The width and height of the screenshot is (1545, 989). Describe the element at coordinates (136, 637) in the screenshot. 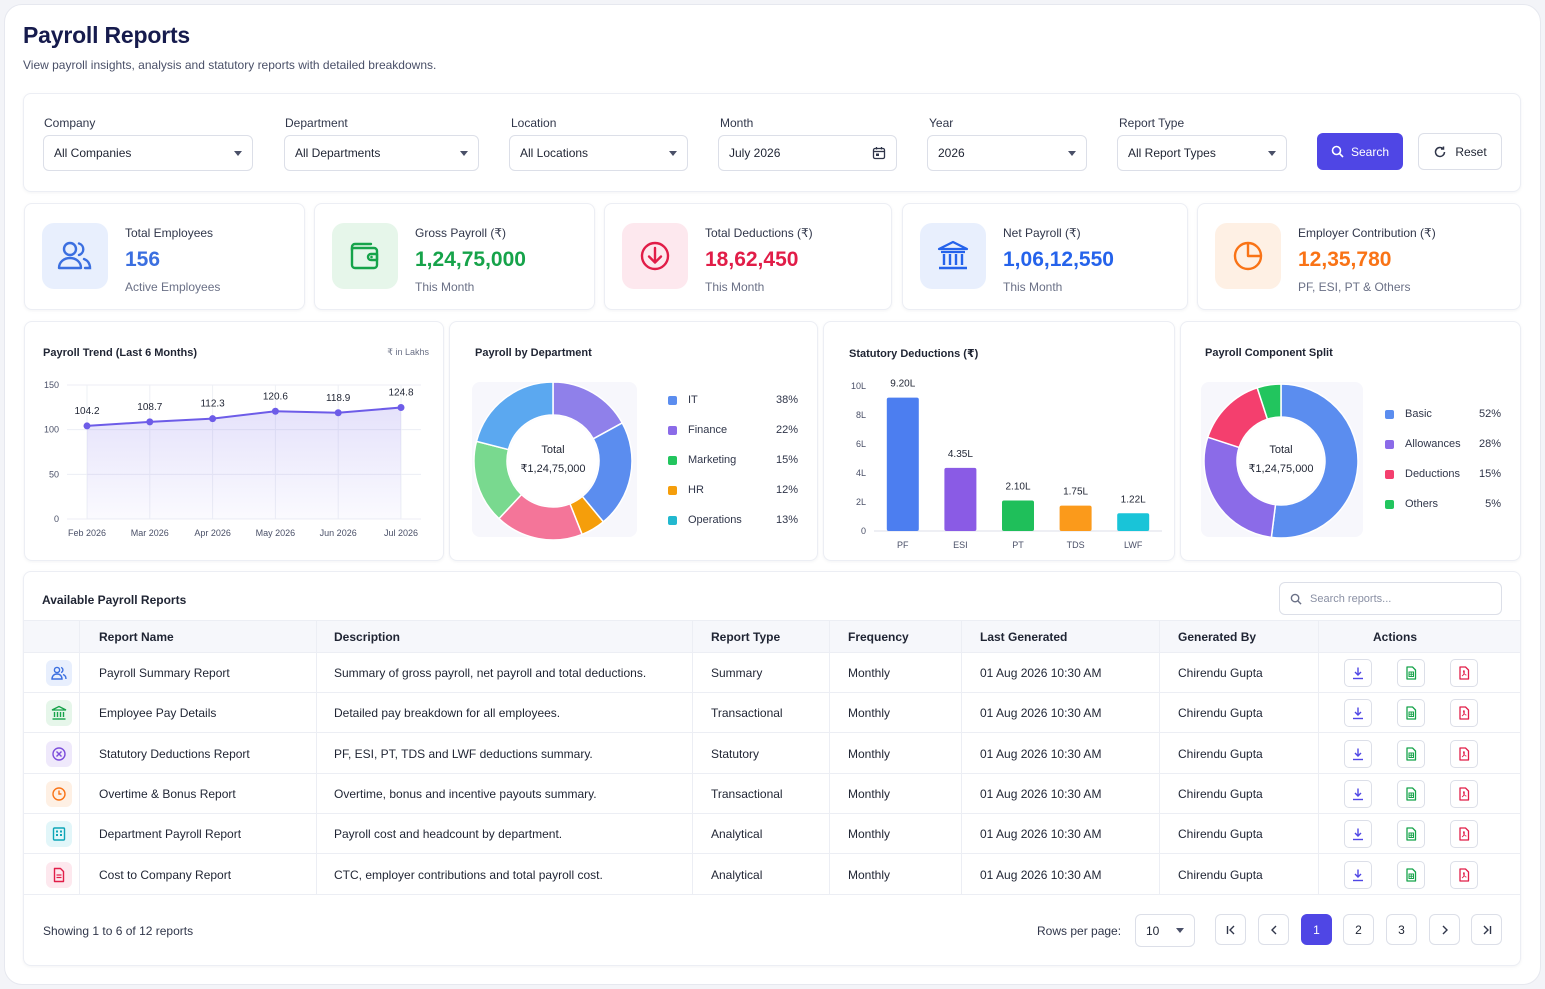

I see `column-header: Report Name` at that location.